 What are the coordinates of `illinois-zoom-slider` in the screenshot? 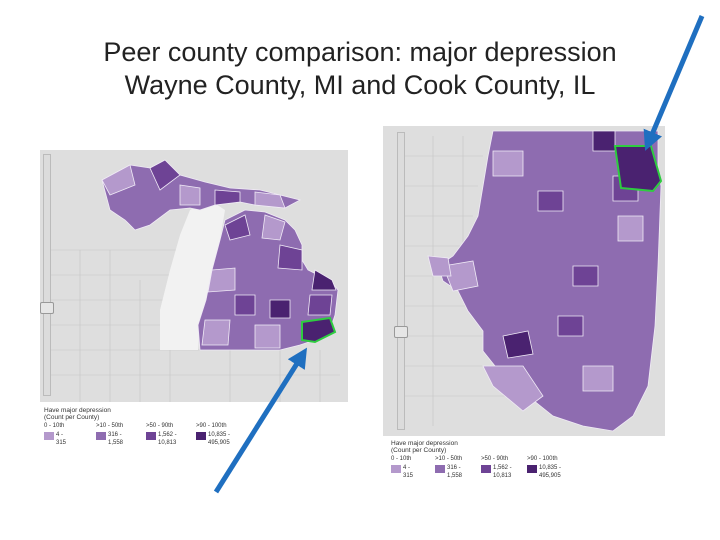 It's located at (401, 281).